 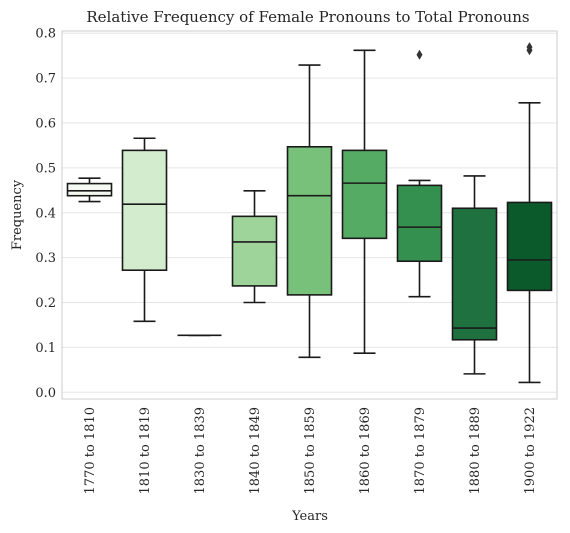 I want to click on y-tick-label: 0.2, so click(x=45, y=303).